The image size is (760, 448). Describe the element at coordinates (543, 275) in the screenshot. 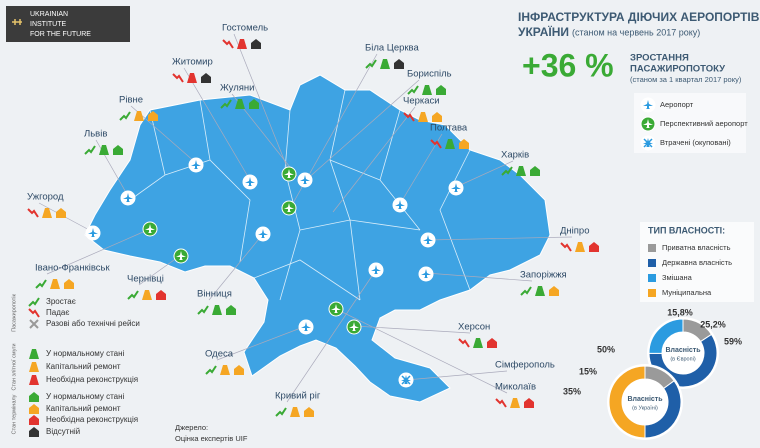

I see `city-label: Запоріжжя` at that location.